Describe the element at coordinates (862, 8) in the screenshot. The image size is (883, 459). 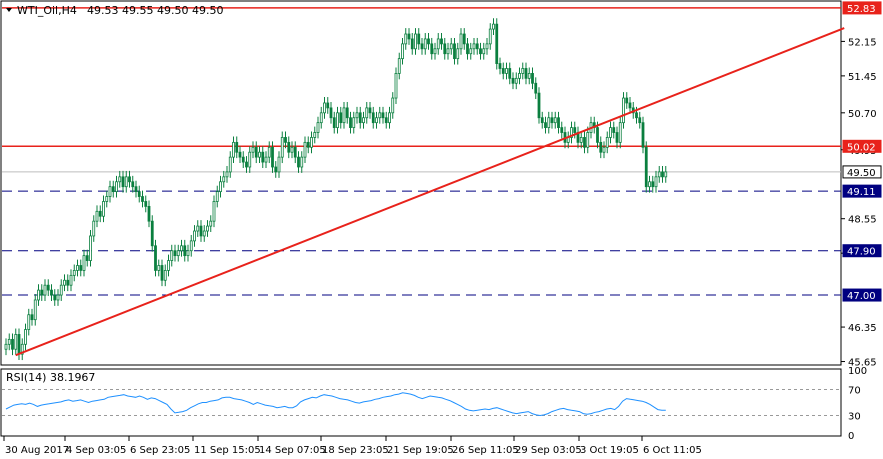
I see `price-tag-52-83: 52.83` at that location.